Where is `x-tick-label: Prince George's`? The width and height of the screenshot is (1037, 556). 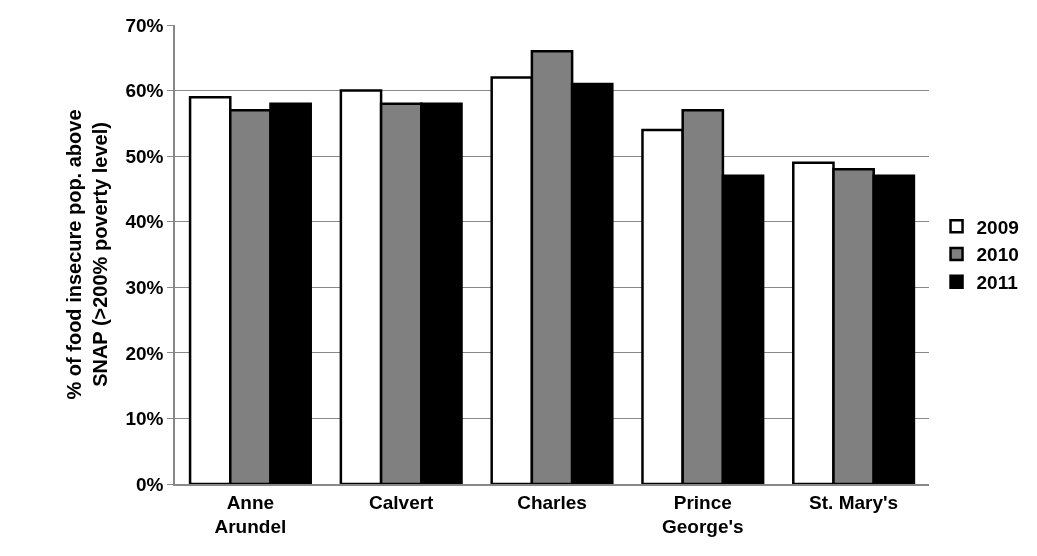 x-tick-label: Prince George's is located at coordinates (703, 514).